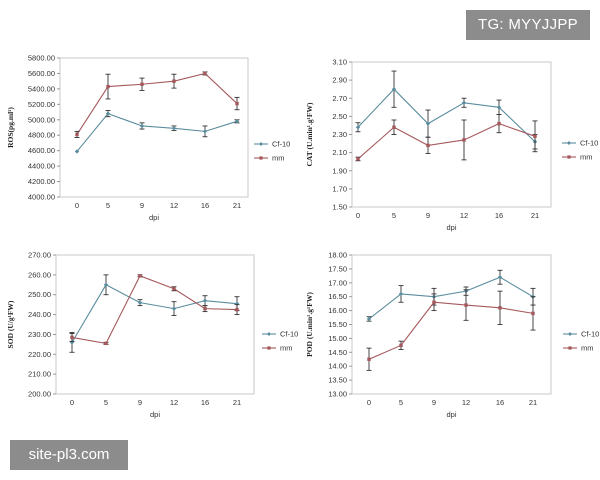  I want to click on y-tick-label: 16.00, so click(337, 310).